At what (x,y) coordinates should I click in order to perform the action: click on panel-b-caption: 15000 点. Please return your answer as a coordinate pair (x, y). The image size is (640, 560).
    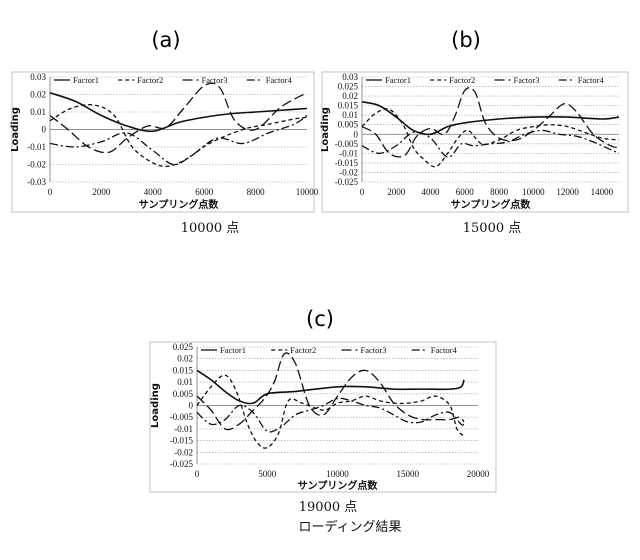
    Looking at the image, I should click on (492, 228).